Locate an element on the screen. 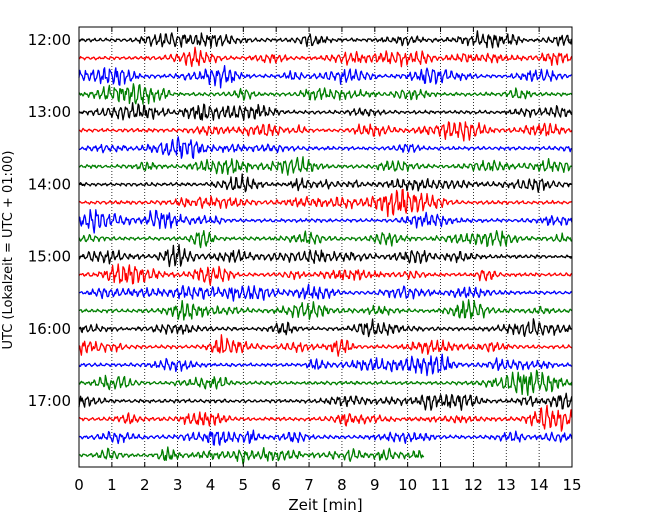 The width and height of the screenshot is (650, 520). x-tick-label: 7 is located at coordinates (309, 485).